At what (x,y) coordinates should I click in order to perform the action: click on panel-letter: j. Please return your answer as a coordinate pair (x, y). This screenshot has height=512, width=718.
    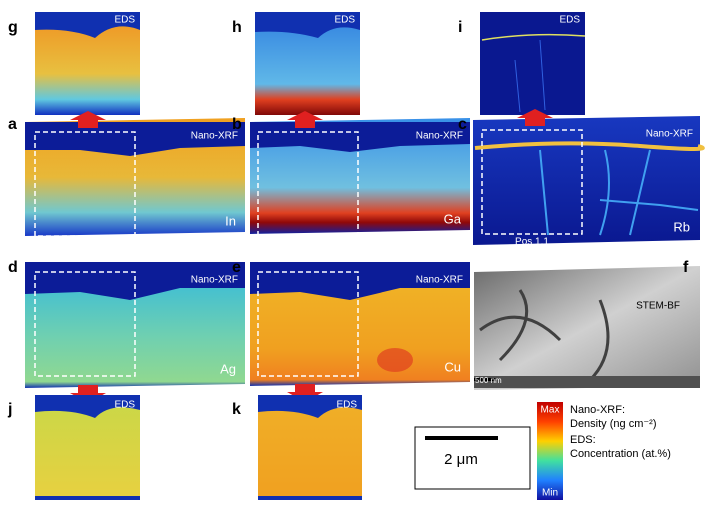
    Looking at the image, I should click on (9, 409).